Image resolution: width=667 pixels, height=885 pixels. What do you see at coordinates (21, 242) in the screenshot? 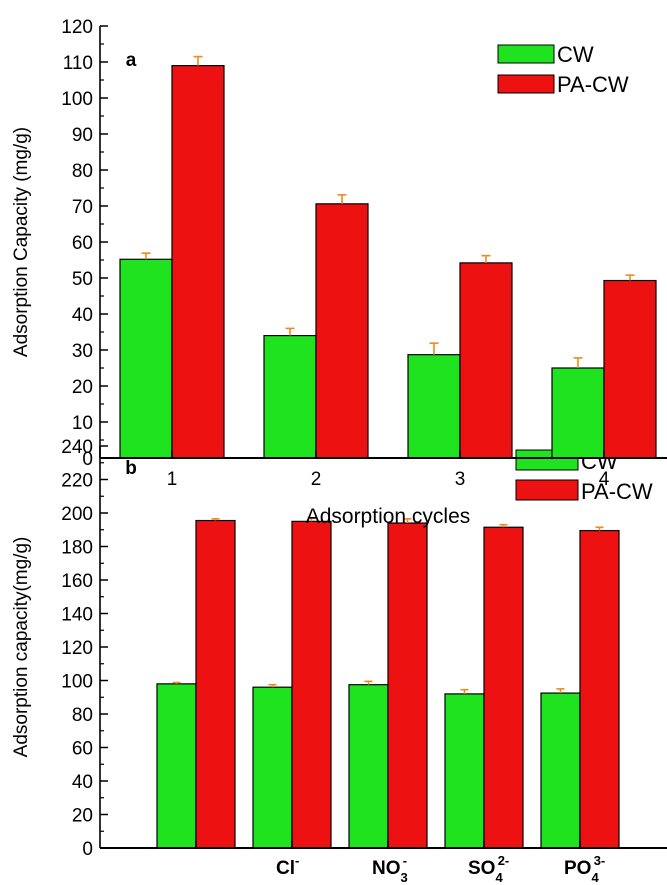
I see `y-axis-label: Adsorption Capacity (mg/g)` at bounding box center [21, 242].